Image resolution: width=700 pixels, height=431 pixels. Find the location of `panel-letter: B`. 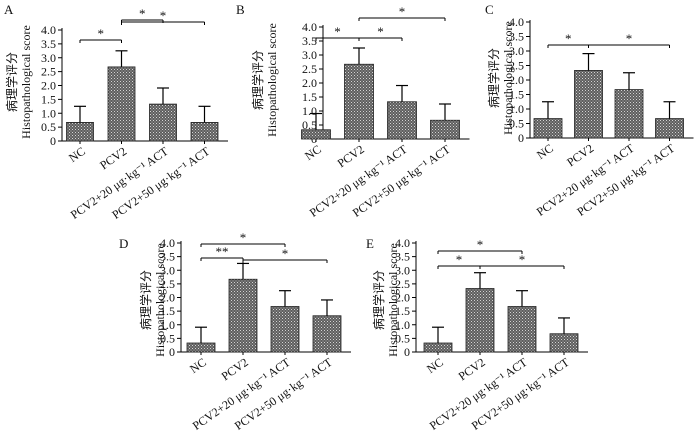

panel-letter: B is located at coordinates (240, 9).